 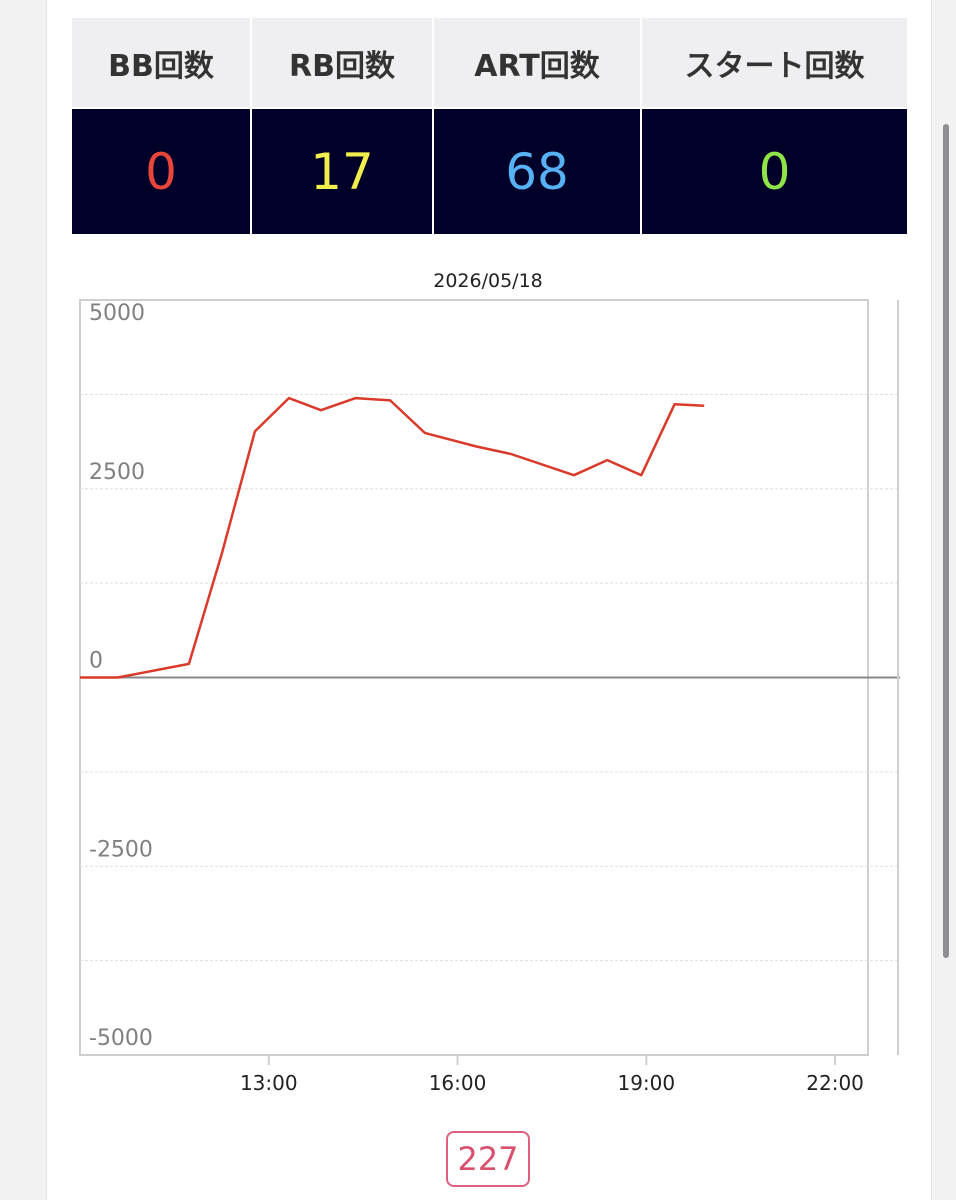 I want to click on rb-count-value: 17, so click(x=342, y=171).